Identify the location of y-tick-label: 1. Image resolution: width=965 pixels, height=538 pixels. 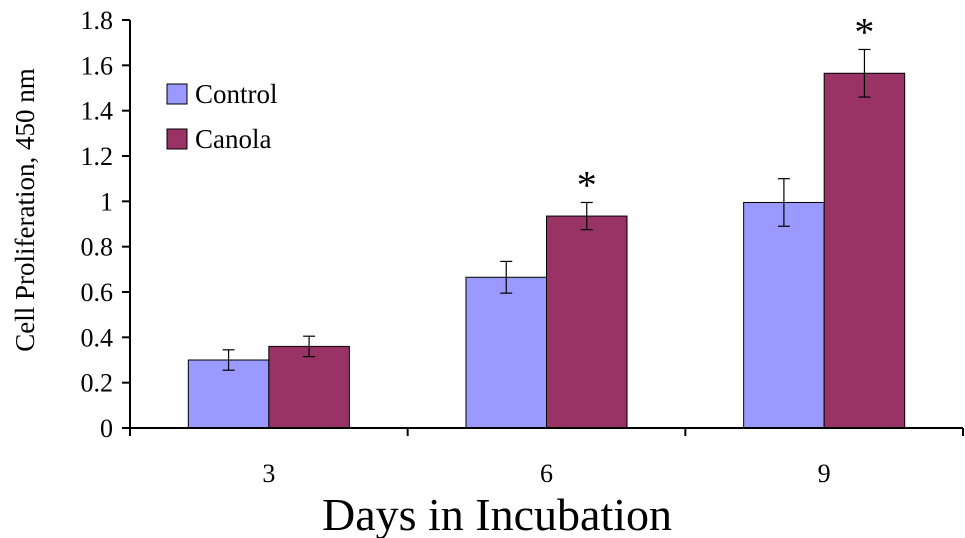
(106, 201).